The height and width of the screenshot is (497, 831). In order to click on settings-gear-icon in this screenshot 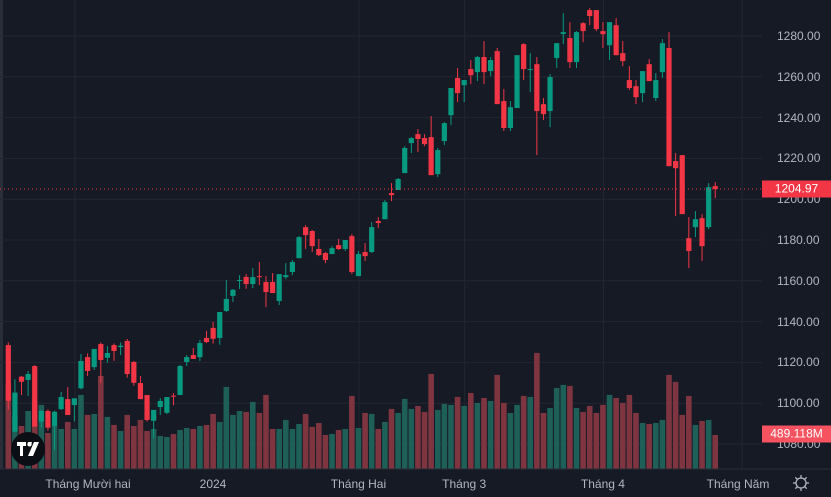, I will do `click(801, 483)`.